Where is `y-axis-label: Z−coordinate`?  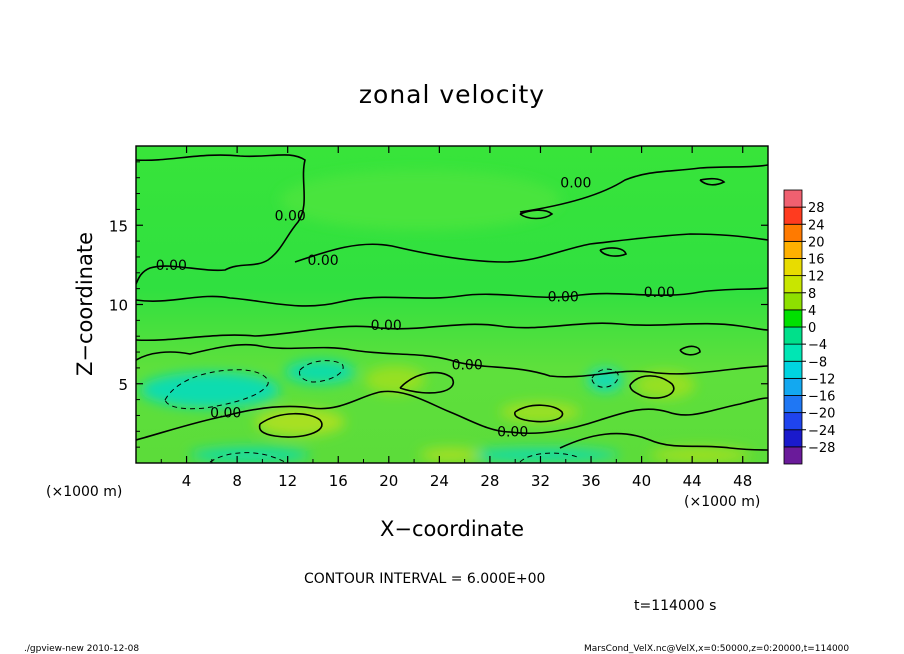 y-axis-label: Z−coordinate is located at coordinates (85, 304).